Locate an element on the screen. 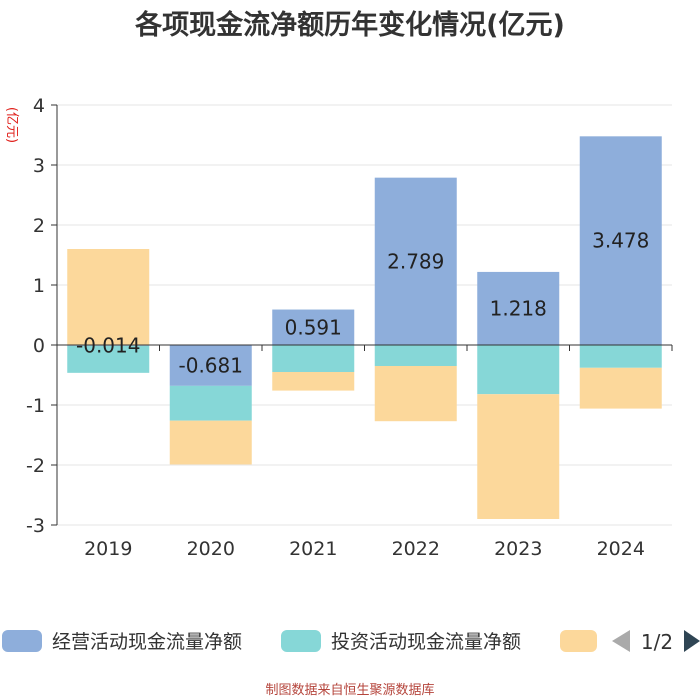 This screenshot has width=700, height=700. bar-s2-2022 is located at coordinates (415, 355).